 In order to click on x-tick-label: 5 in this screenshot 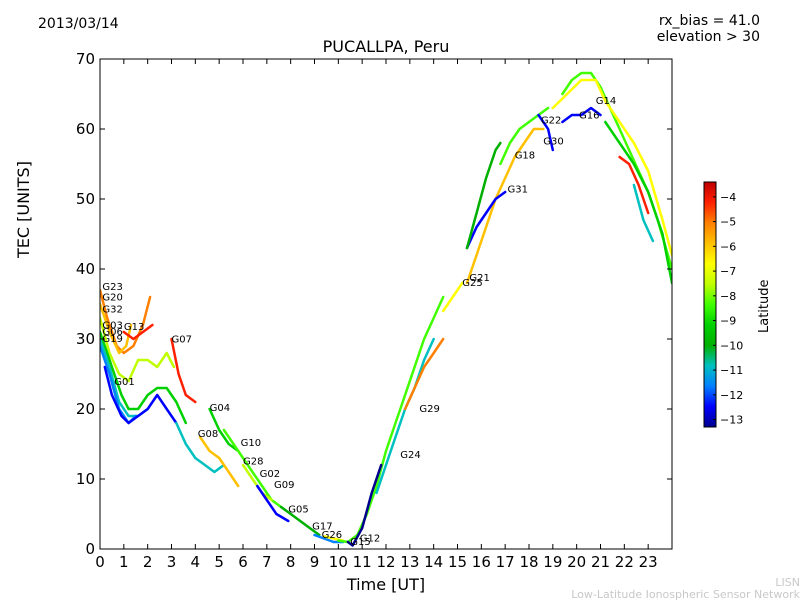, I will do `click(219, 562)`.